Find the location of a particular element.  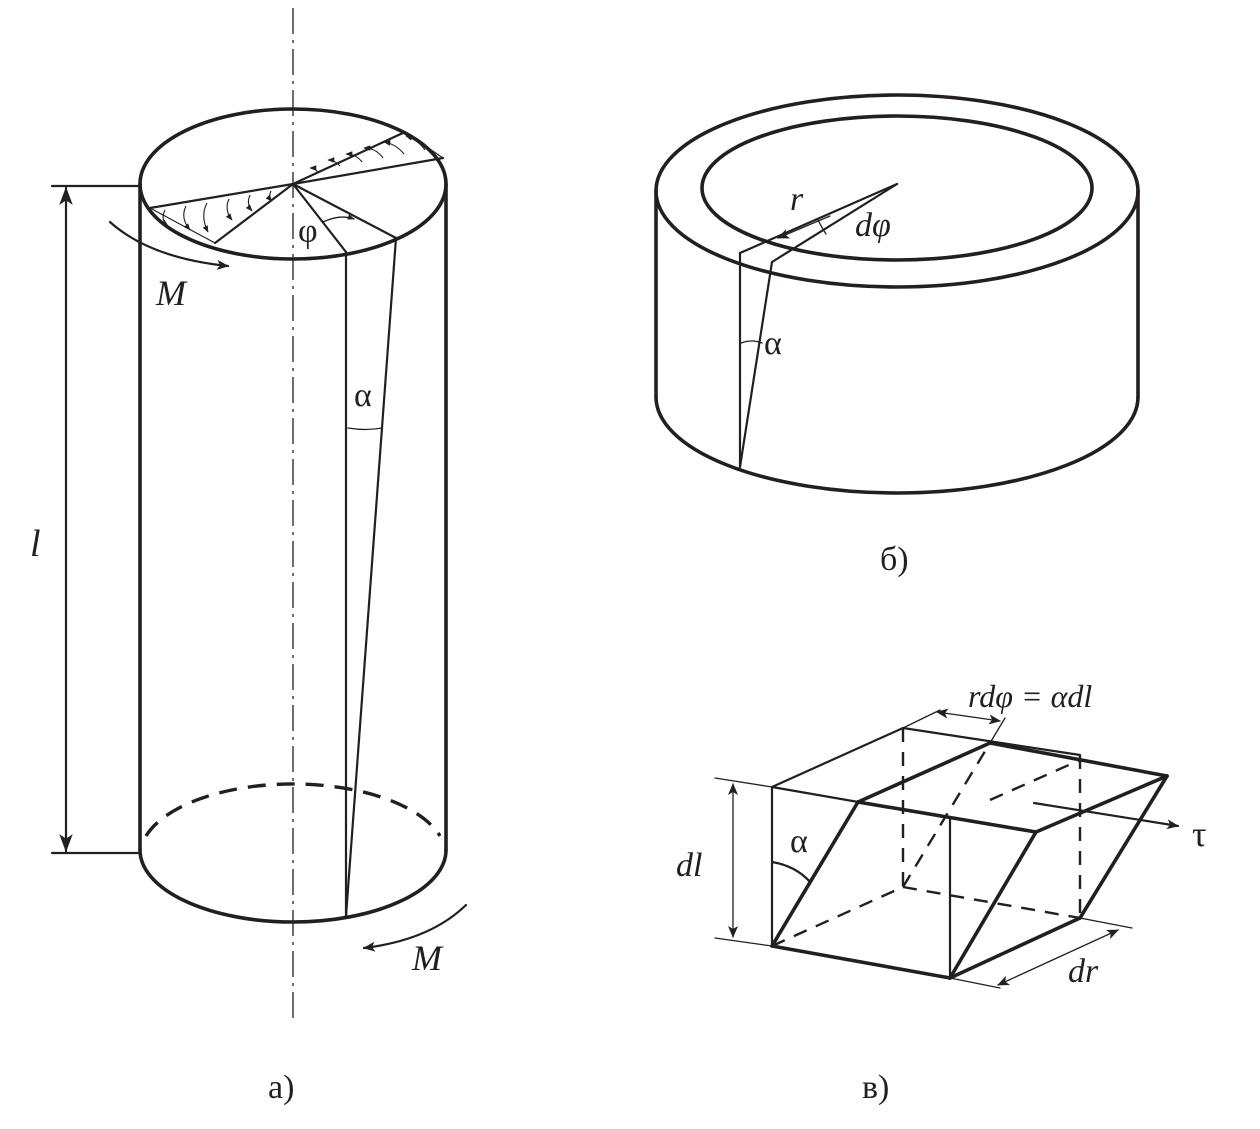

twist-angle-arc is located at coordinates (338, 218).